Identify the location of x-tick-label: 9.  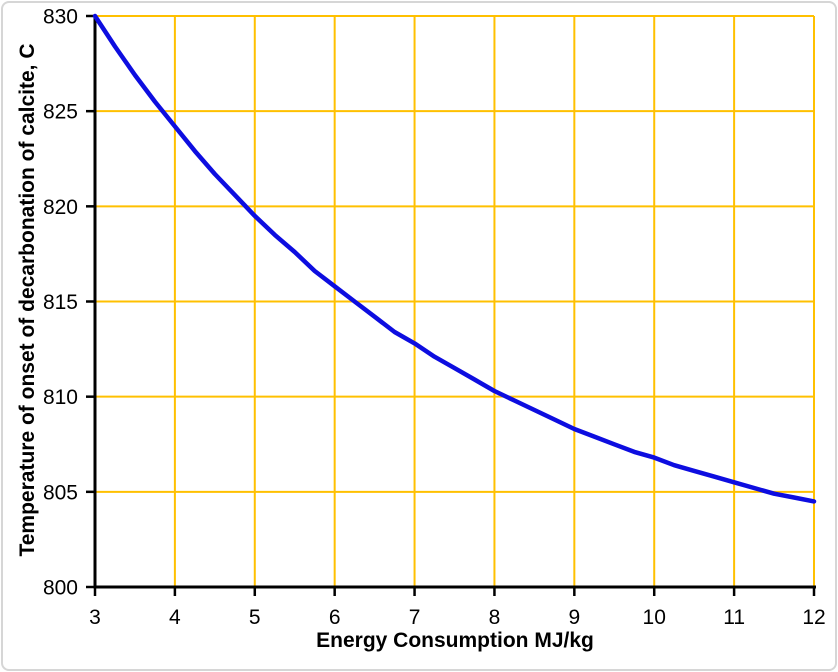
(574, 617).